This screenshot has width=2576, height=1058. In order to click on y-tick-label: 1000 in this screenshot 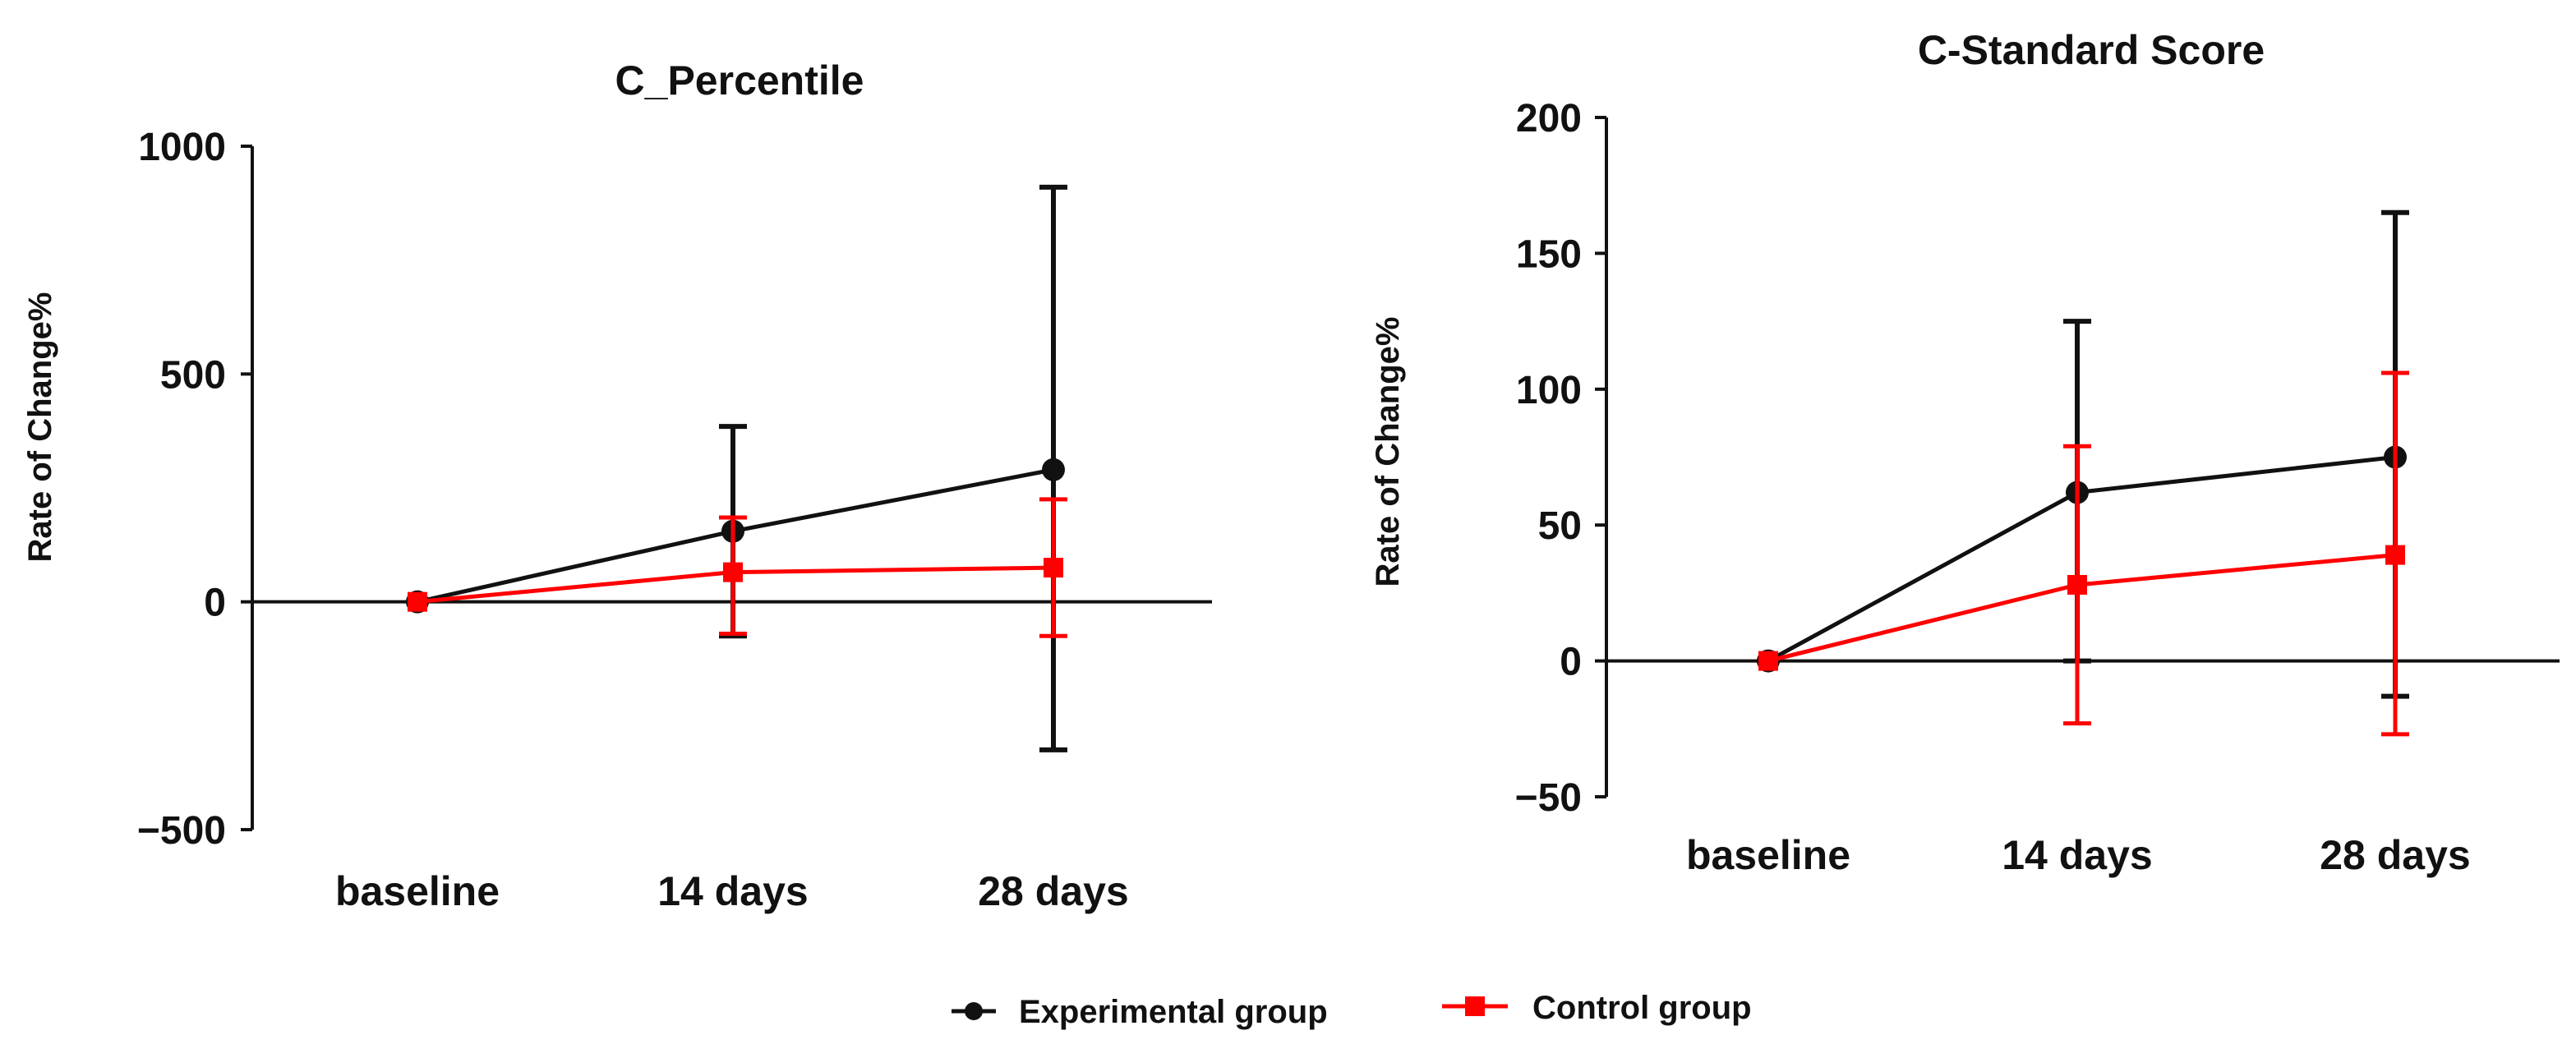, I will do `click(182, 148)`.